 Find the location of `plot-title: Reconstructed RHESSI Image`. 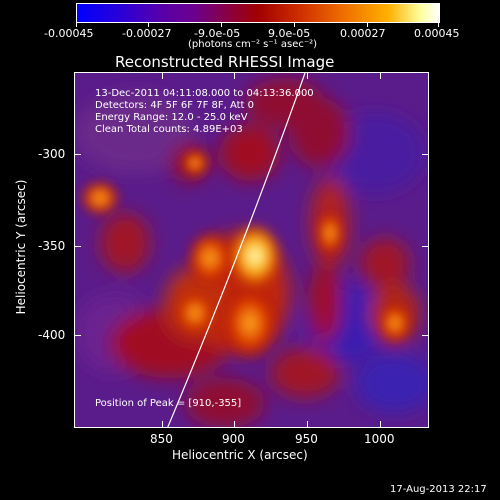

plot-title: Reconstructed RHESSI Image is located at coordinates (225, 62).